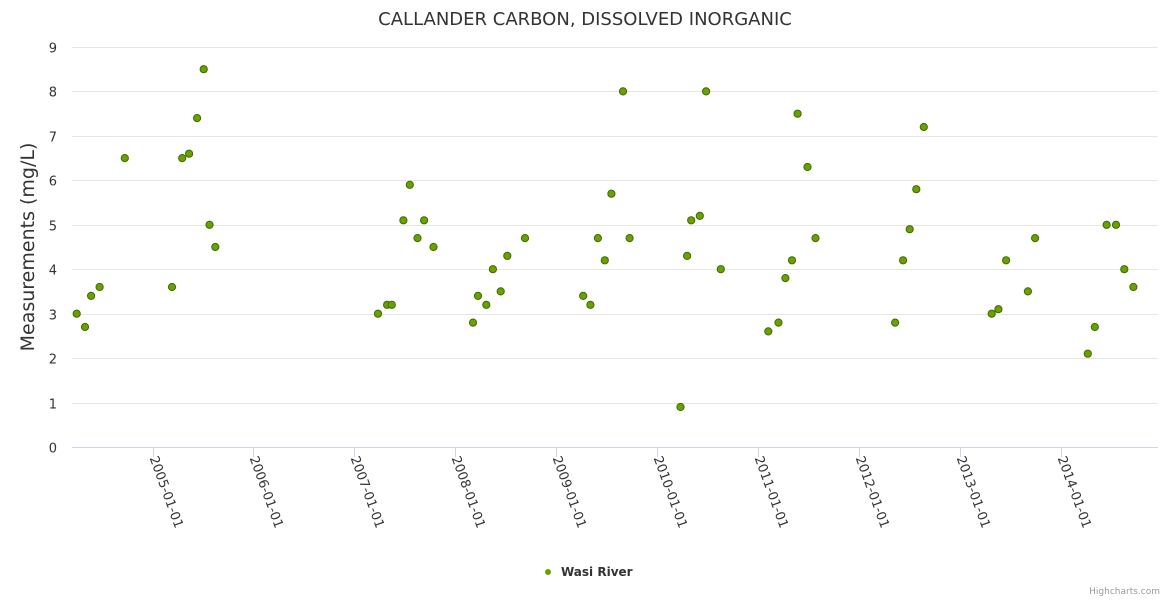  What do you see at coordinates (585, 19) in the screenshot?
I see `chart-title: CALLANDER CARBON, DISSOLVED INORGANIC` at bounding box center [585, 19].